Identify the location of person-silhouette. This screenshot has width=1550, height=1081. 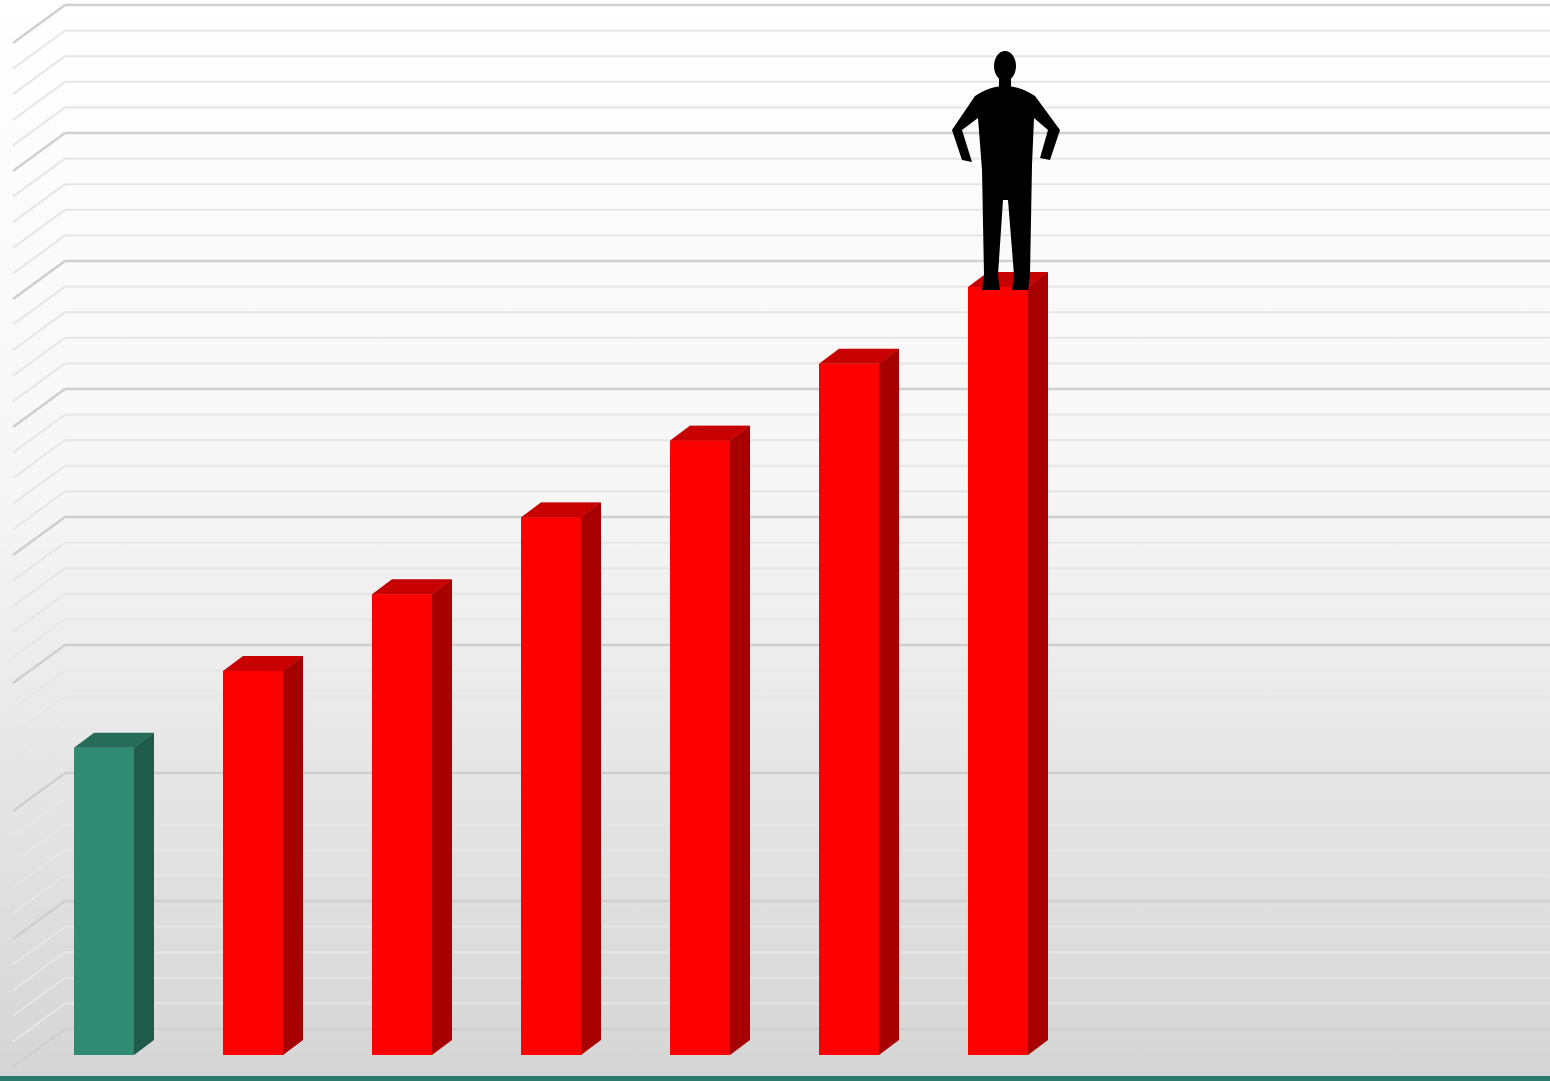
(1006, 170).